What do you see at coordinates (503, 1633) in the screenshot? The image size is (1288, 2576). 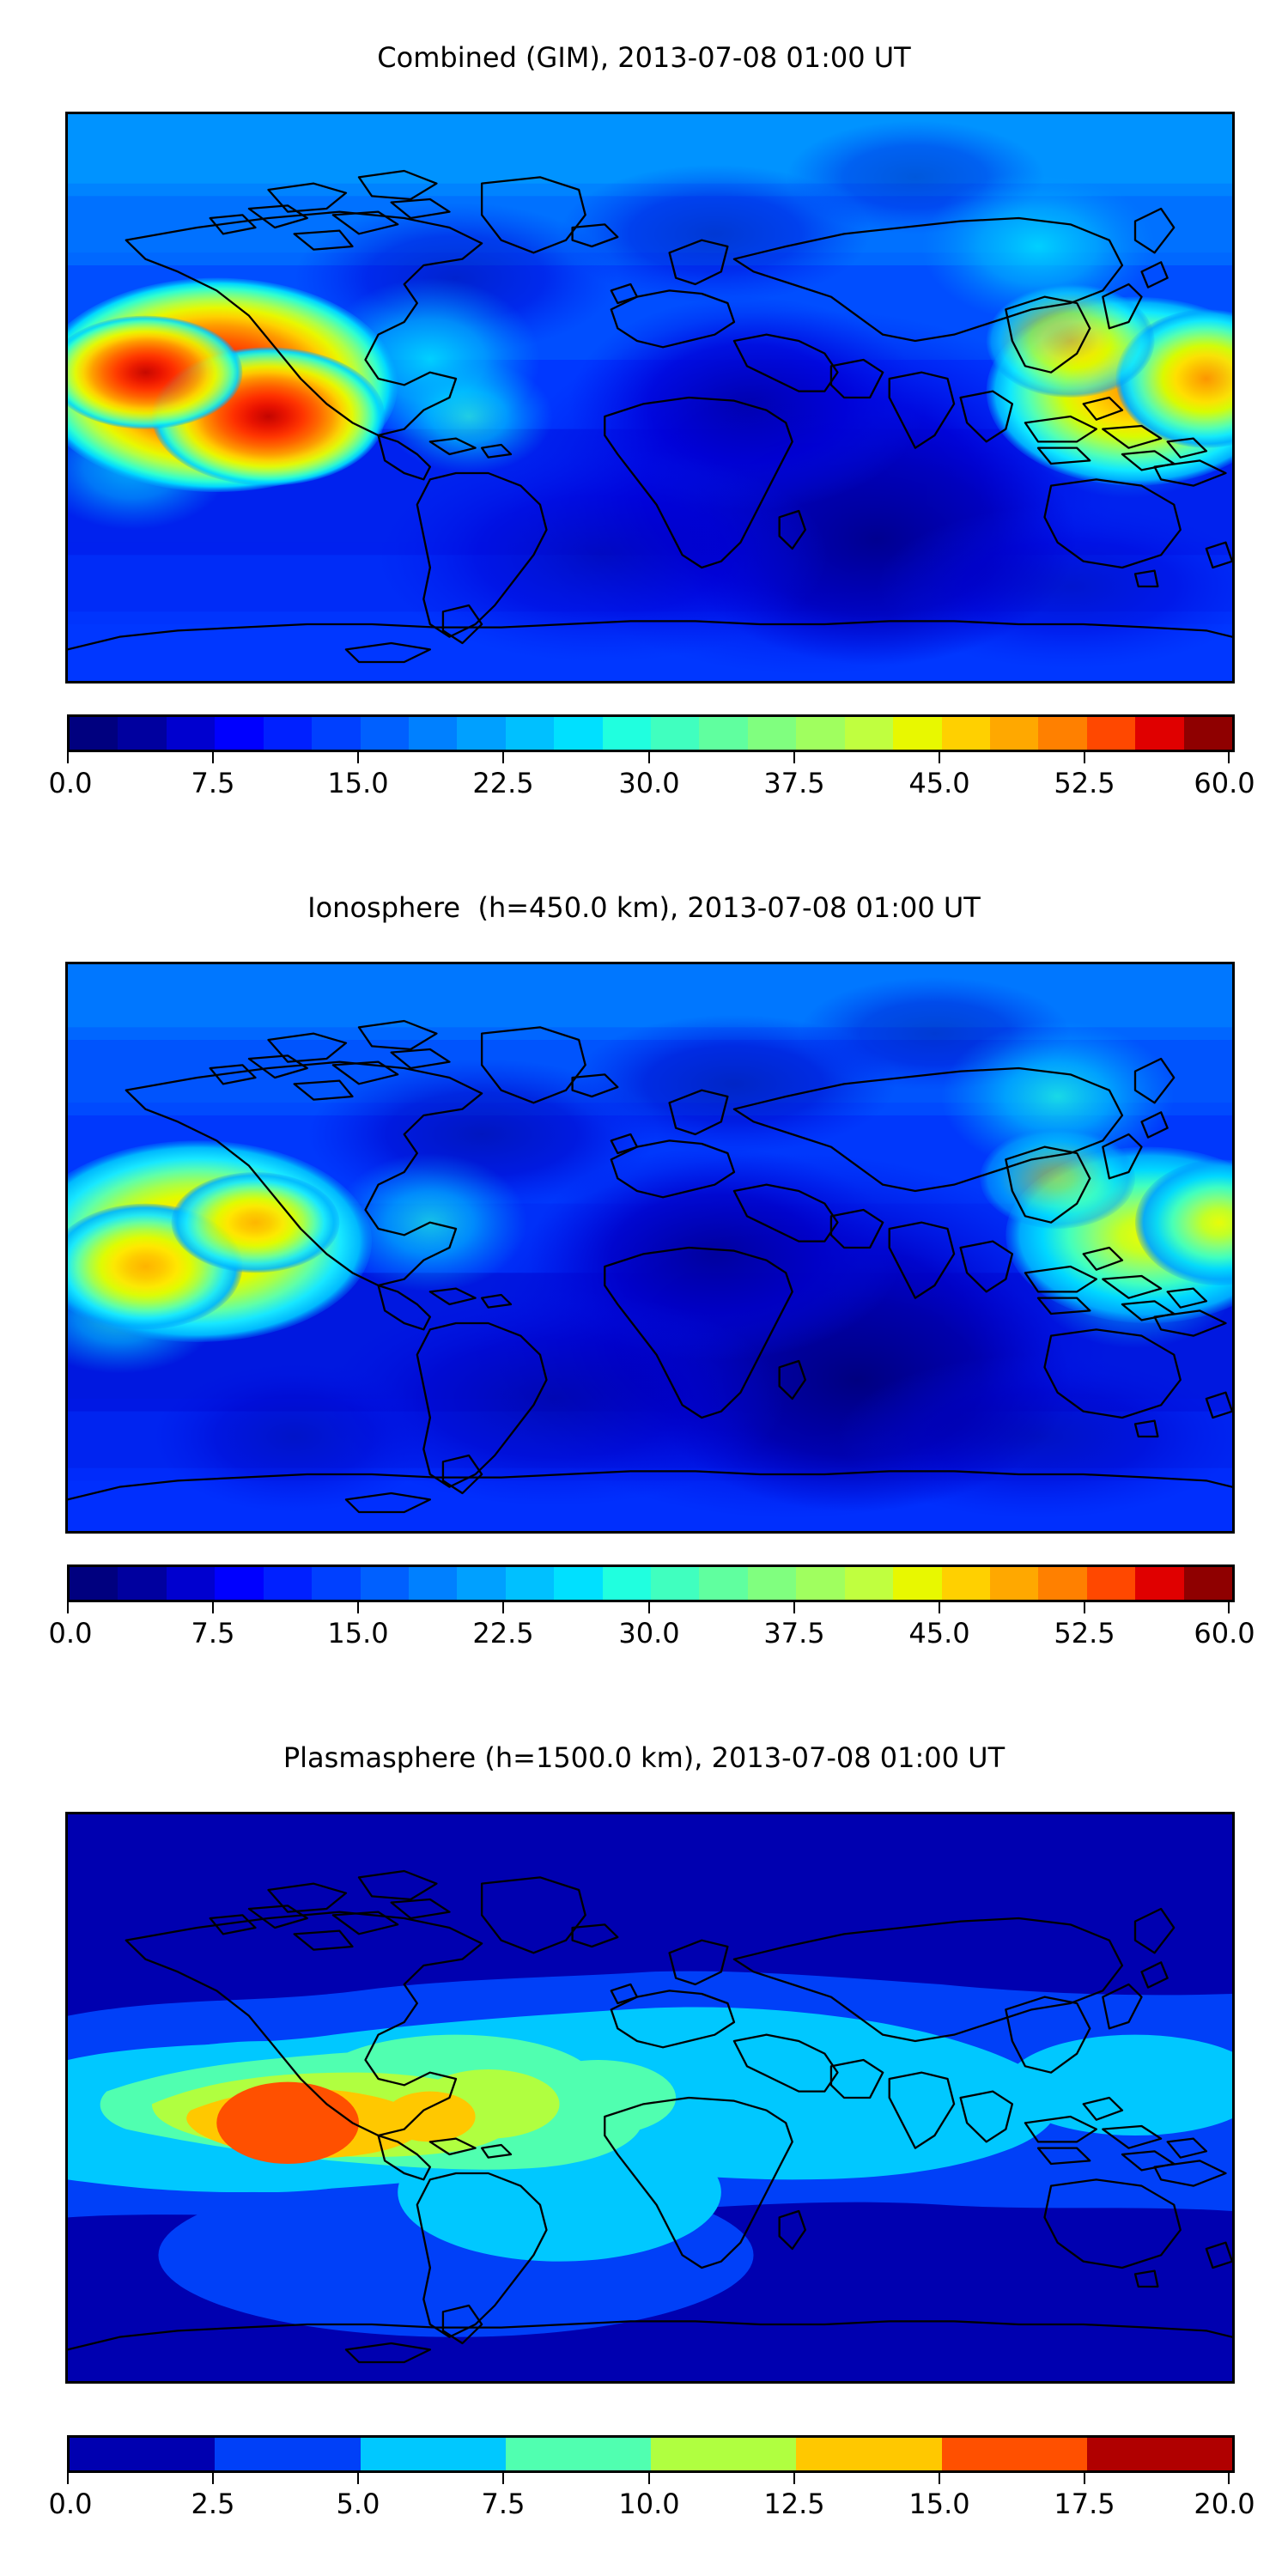 I see `tick-label: 22.5` at bounding box center [503, 1633].